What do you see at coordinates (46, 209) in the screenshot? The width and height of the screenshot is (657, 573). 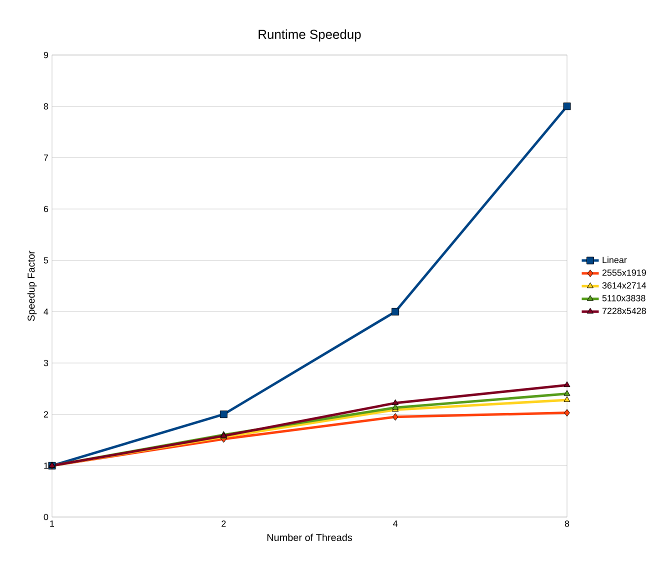 I see `y-tick-label: 6` at bounding box center [46, 209].